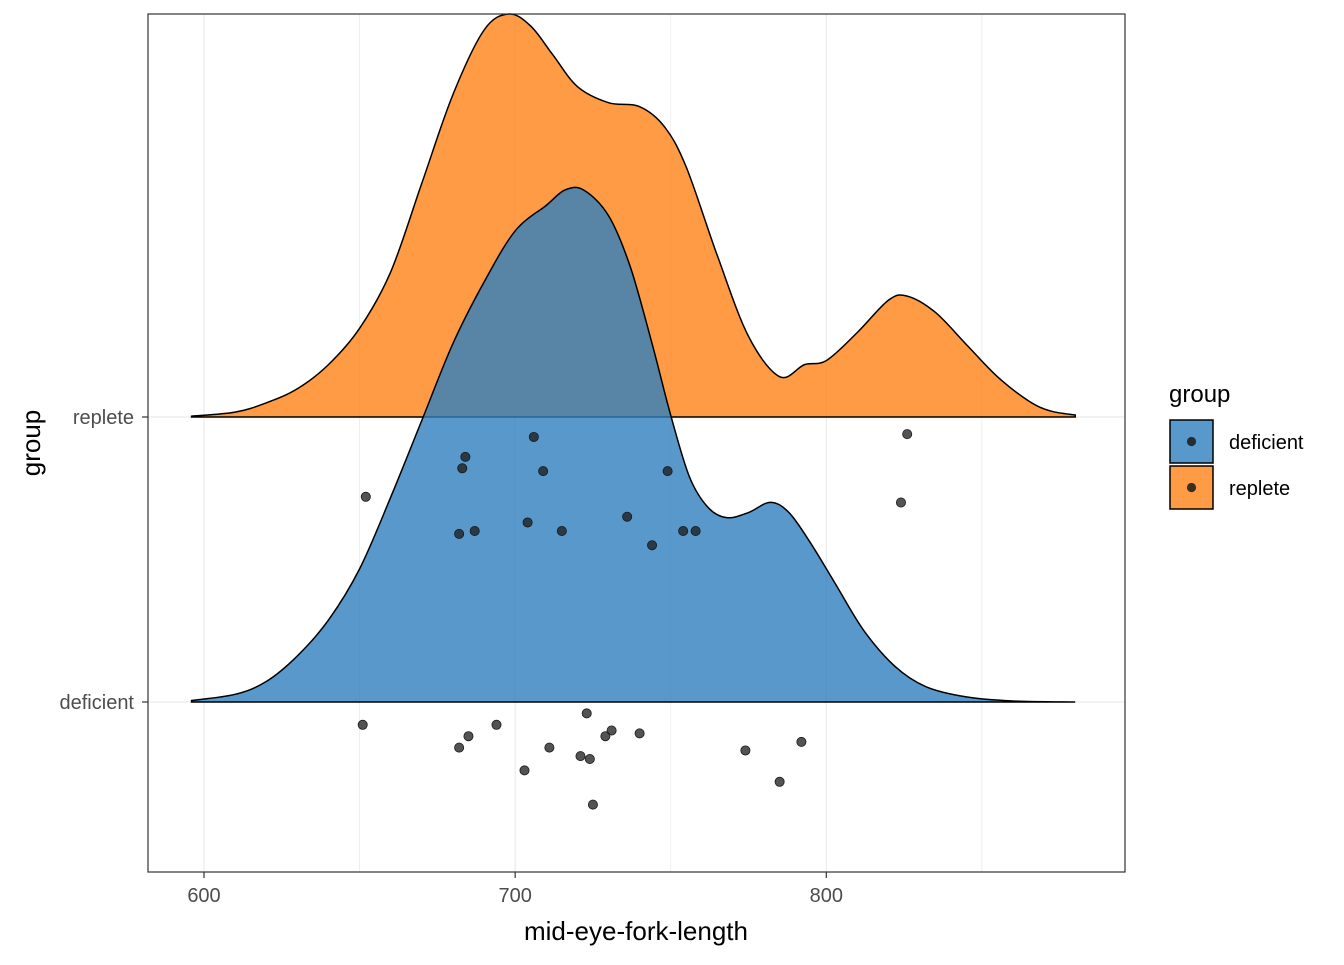  Describe the element at coordinates (31, 443) in the screenshot. I see `y-axis-title: group` at that location.